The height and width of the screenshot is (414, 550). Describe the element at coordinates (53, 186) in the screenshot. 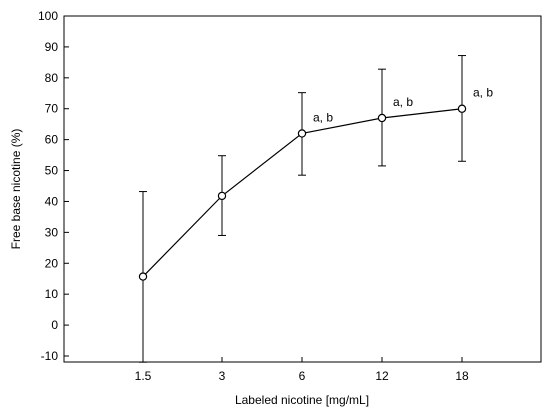

I see `y-axis: -10 0 10 20 30 40 50 60 70 80 90 100` at that location.